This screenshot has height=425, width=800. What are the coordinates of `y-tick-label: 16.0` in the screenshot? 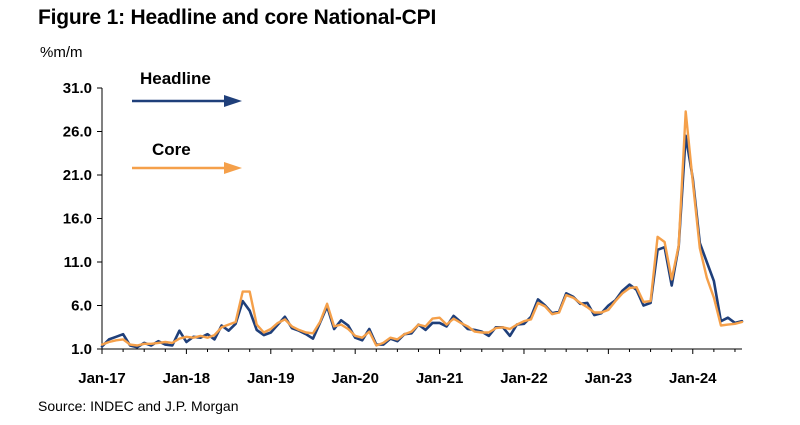 It's located at (77, 219).